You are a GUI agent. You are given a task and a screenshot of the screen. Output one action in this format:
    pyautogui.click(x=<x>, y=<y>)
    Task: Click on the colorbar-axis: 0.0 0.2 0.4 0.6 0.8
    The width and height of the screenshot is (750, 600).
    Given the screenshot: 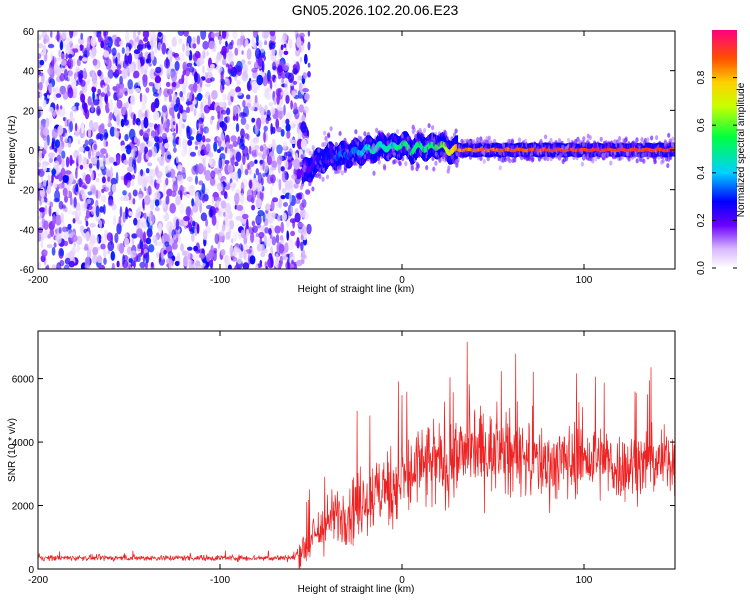 What is the action you would take?
    pyautogui.click(x=716, y=172)
    